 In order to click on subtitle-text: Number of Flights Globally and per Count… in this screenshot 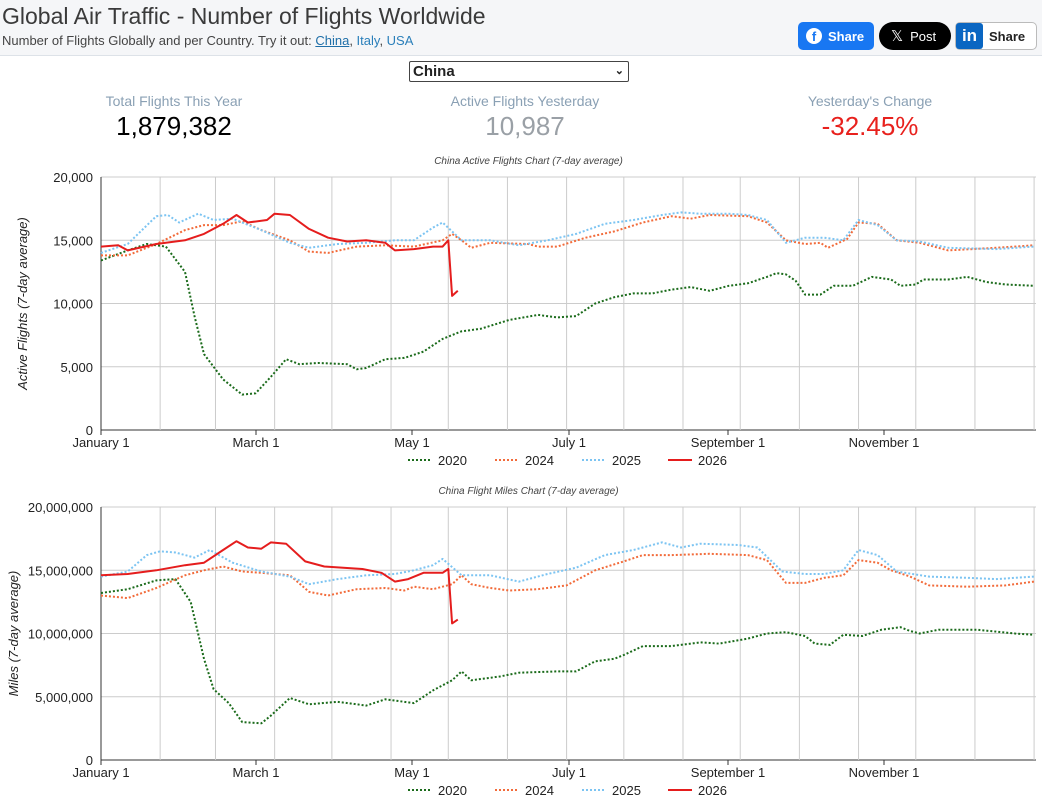, I will do `click(159, 40)`.